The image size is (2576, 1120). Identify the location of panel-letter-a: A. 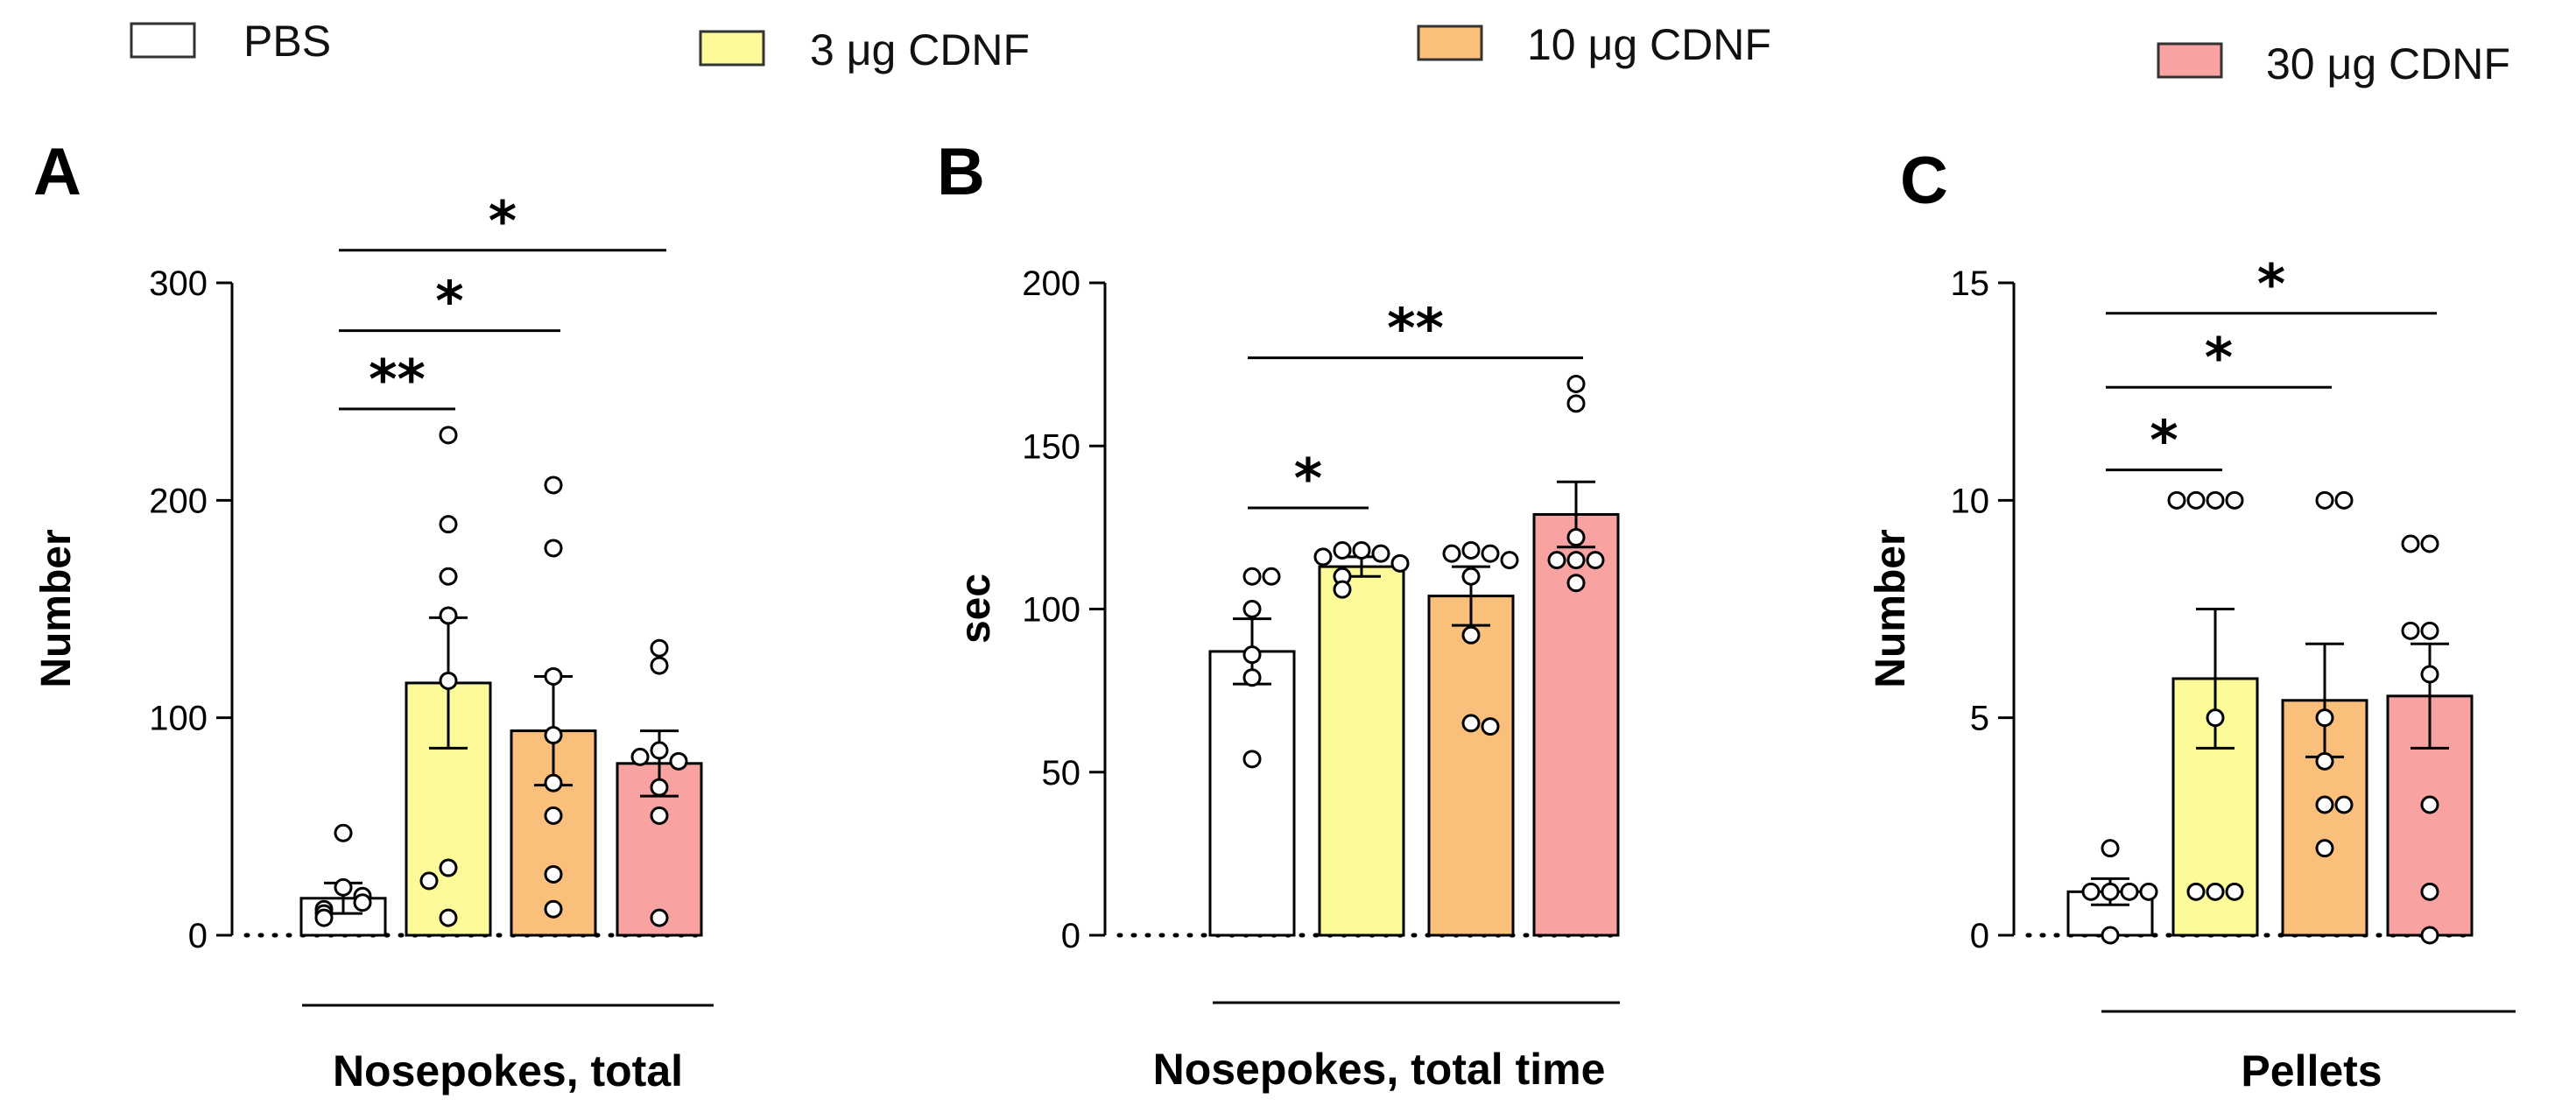
(57, 172).